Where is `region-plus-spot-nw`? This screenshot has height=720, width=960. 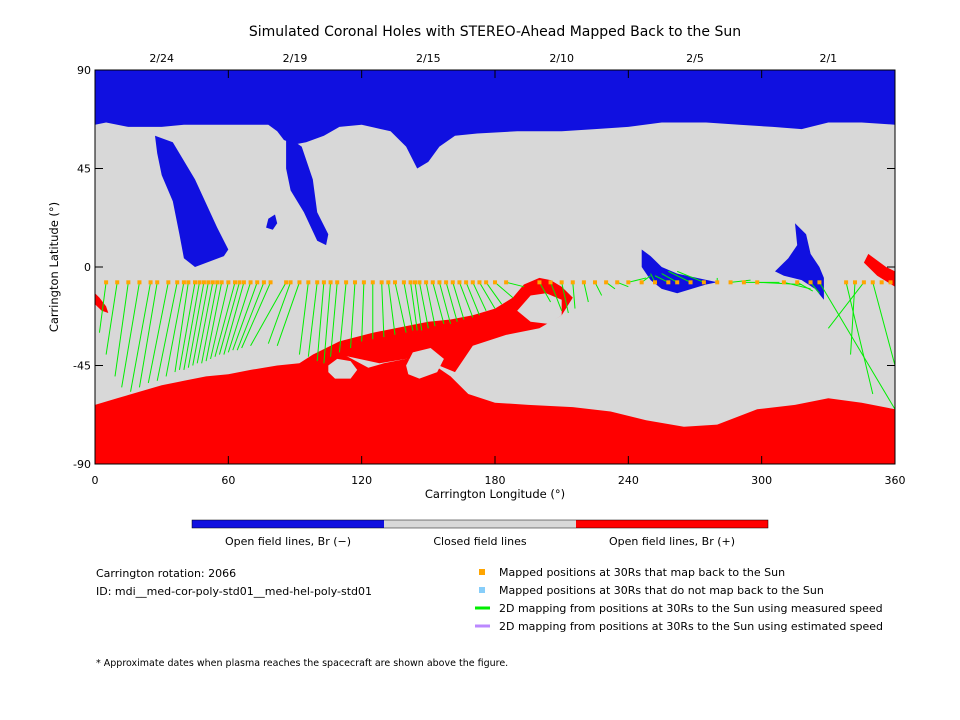
region-plus-spot-nw is located at coordinates (102, 303).